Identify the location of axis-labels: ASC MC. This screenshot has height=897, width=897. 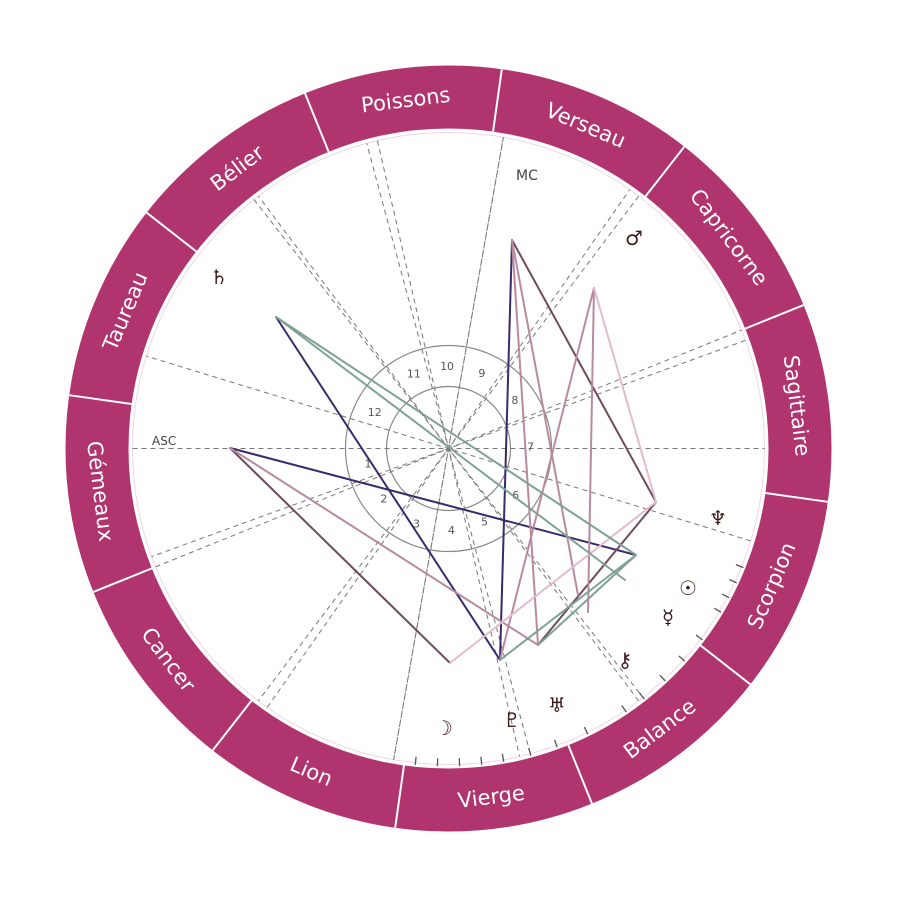
(345, 308).